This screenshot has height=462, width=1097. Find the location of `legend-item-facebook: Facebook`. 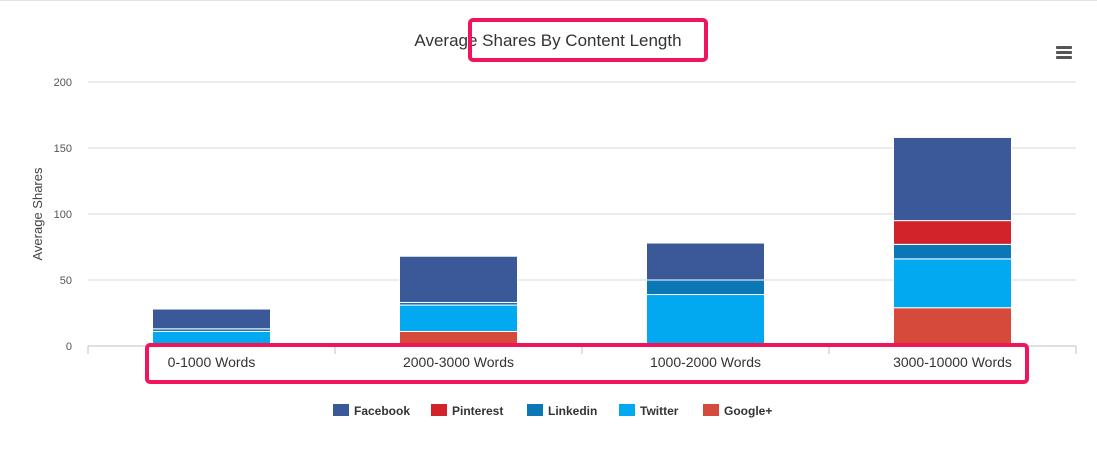

legend-item-facebook: Facebook is located at coordinates (371, 411).